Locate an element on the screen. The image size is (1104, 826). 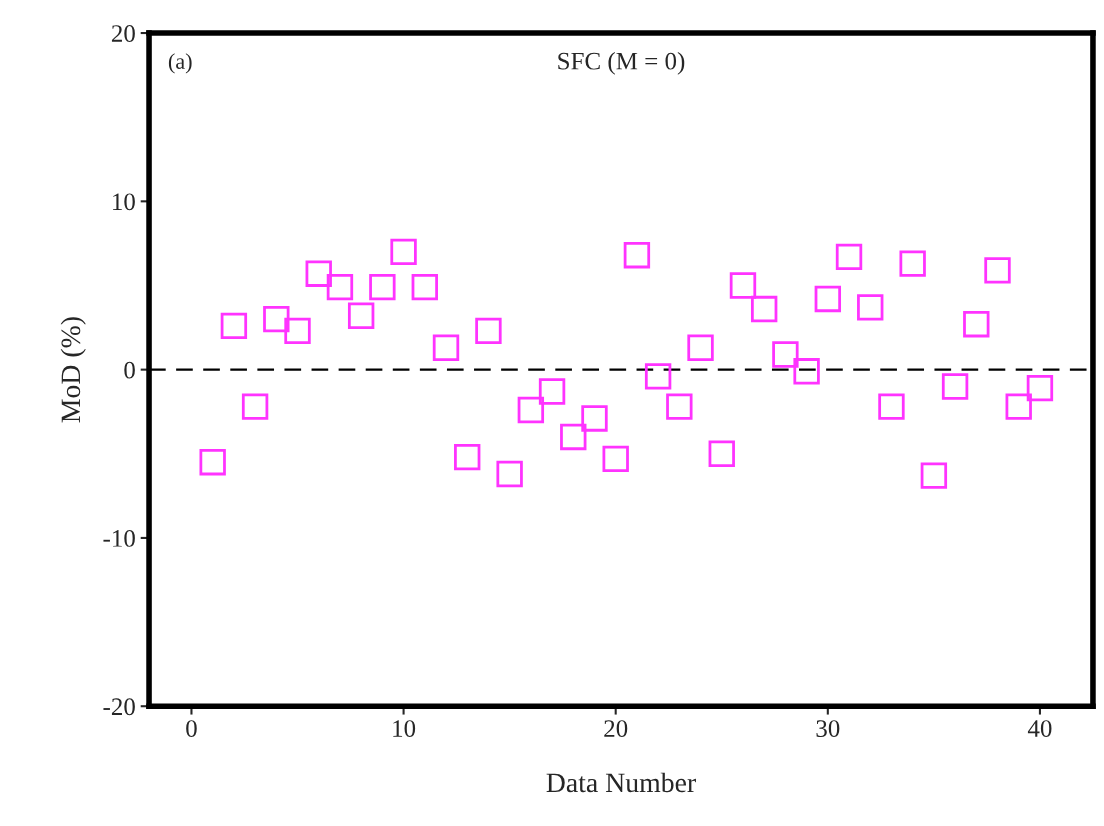
y-axis-title: MoD (%) is located at coordinates (73, 370).